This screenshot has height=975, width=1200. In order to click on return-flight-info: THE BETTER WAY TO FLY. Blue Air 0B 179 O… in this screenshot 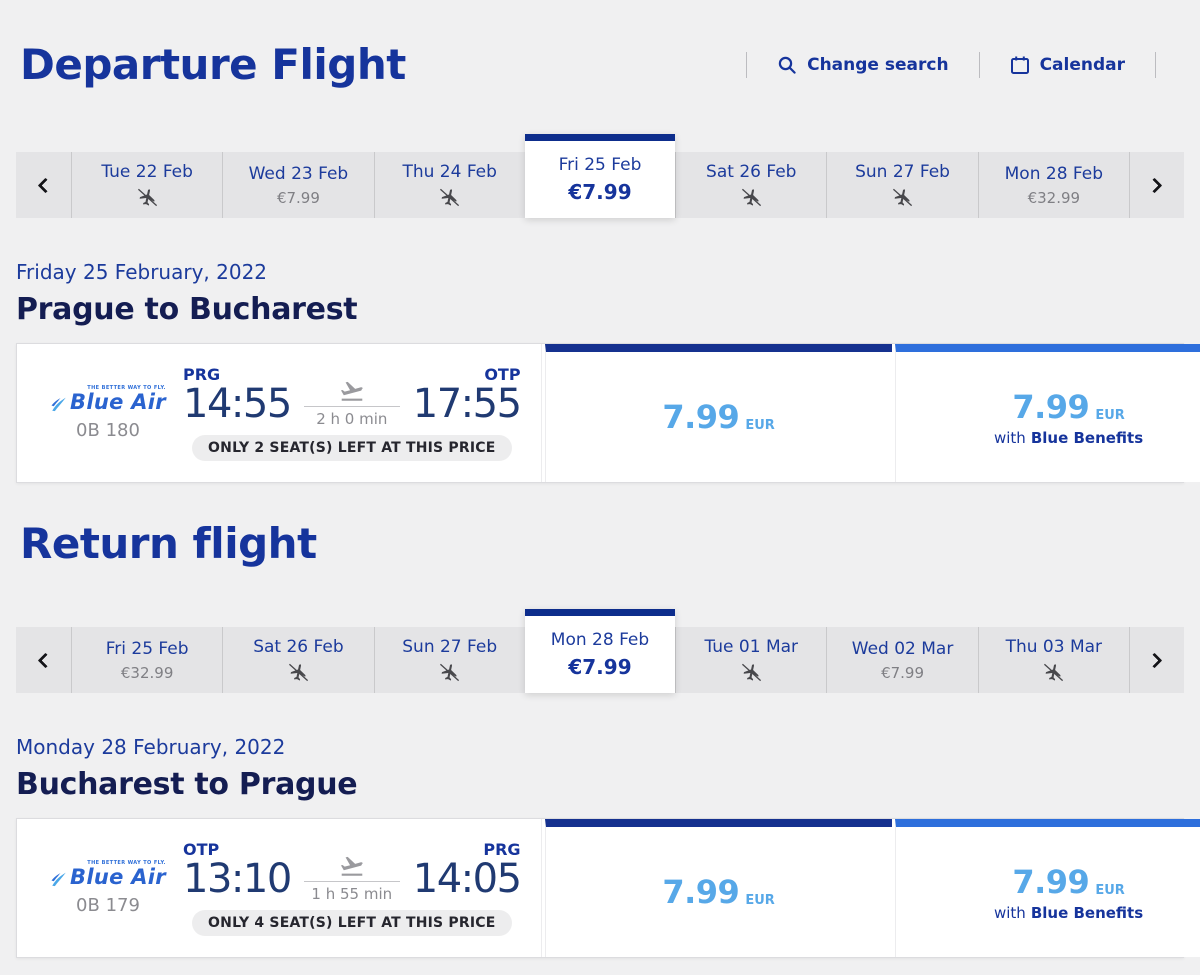, I will do `click(279, 888)`.